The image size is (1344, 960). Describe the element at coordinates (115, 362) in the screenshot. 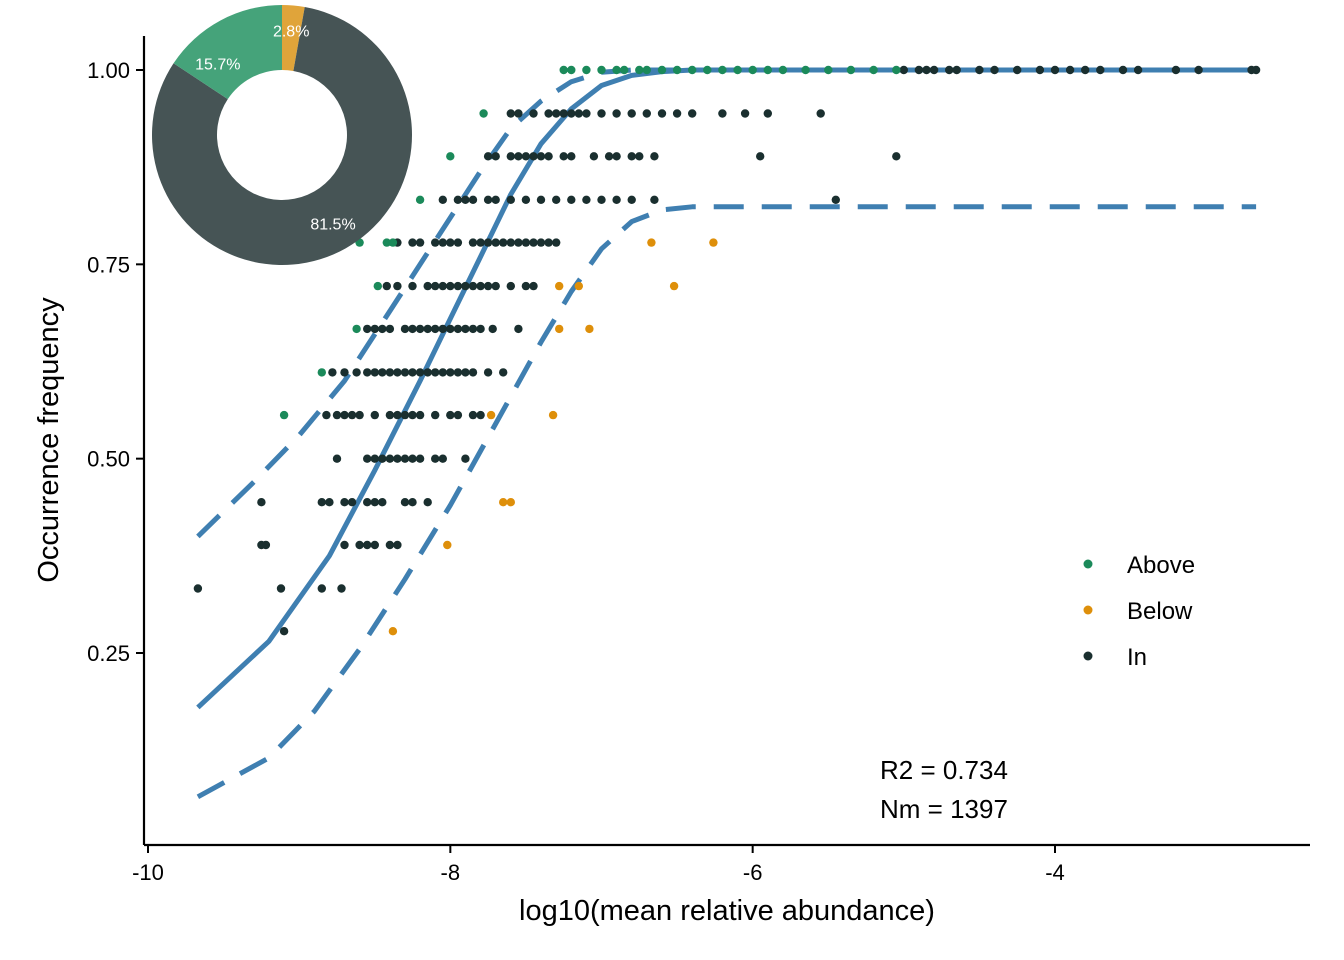

I see `y-ticks: 0.25 0.50 0.75 1.00` at that location.